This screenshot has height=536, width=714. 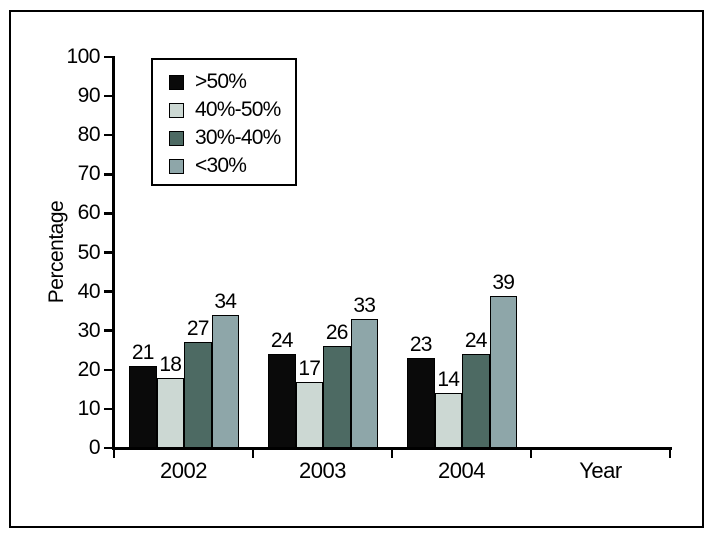 I want to click on y-axis-tick-label: 100, so click(x=83, y=56).